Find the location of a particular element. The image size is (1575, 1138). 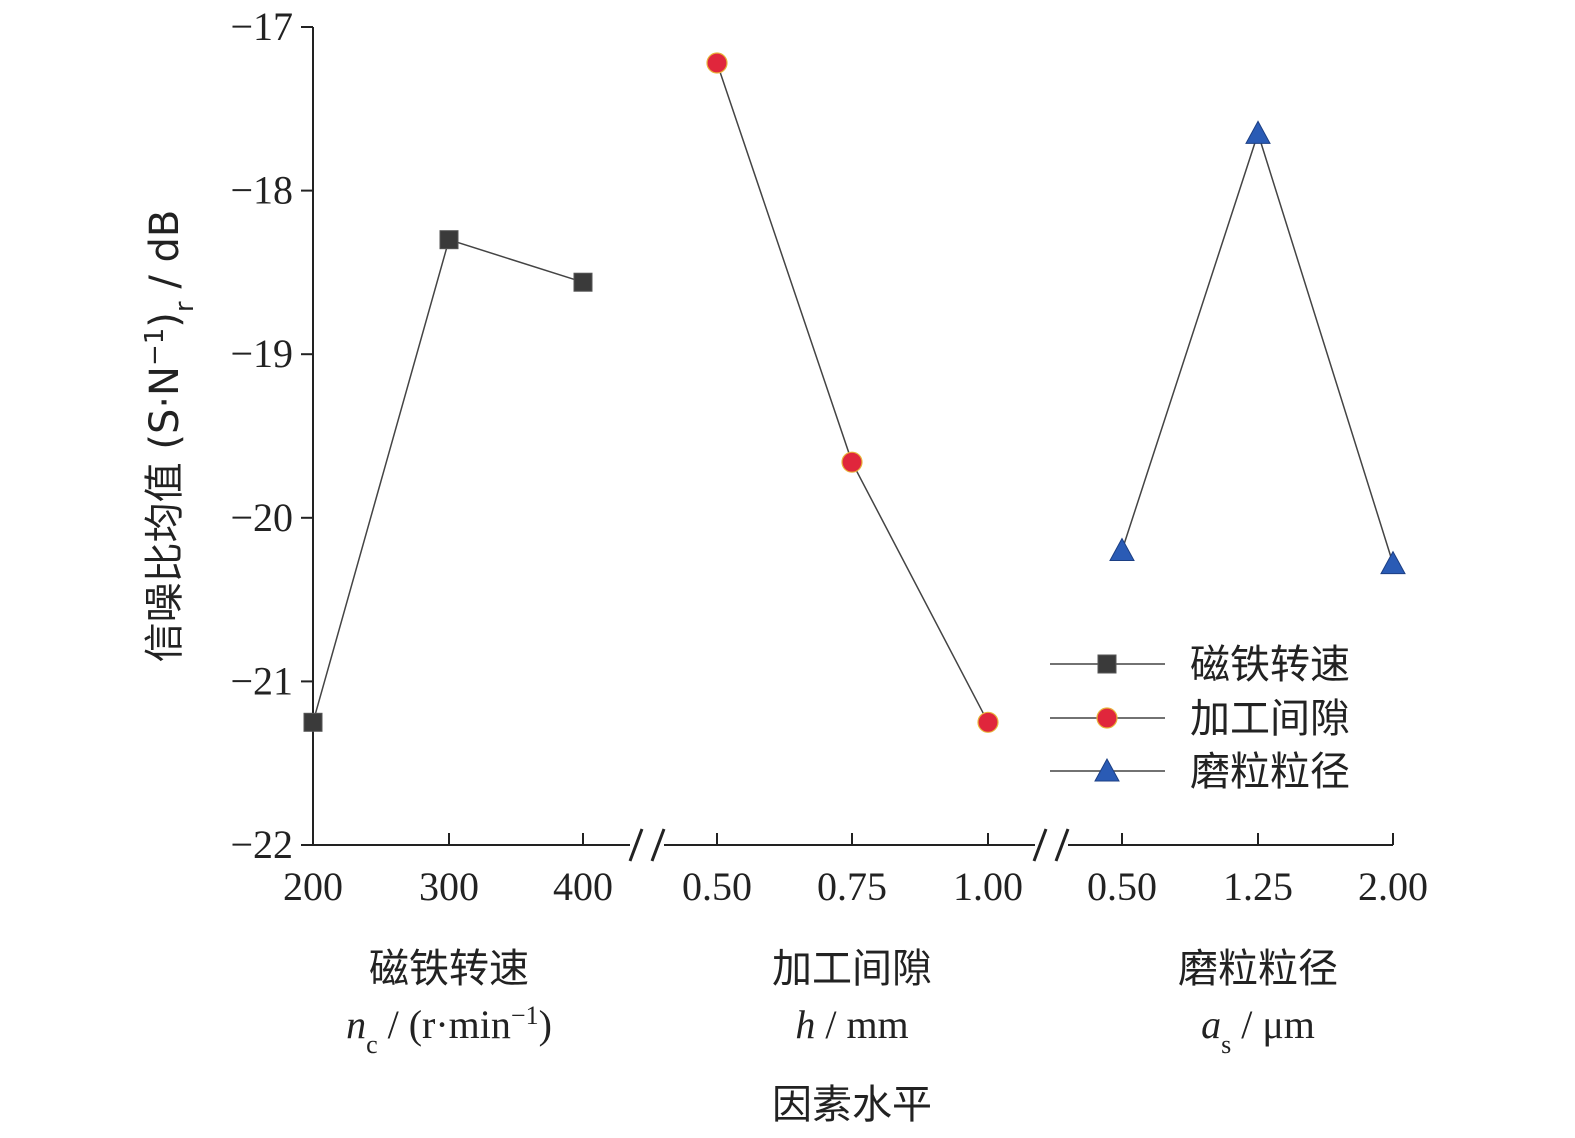

x-tick-label: 1.00 is located at coordinates (988, 886).